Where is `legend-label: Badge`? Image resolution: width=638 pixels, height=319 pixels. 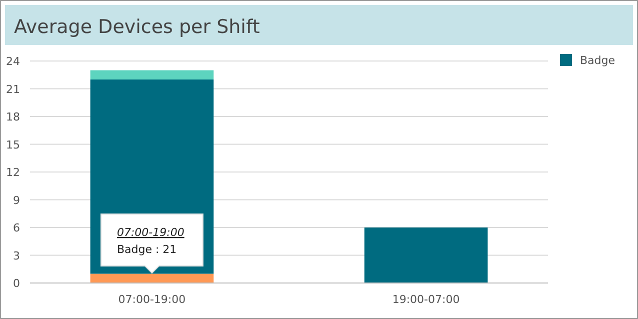 legend-label: Badge is located at coordinates (598, 60).